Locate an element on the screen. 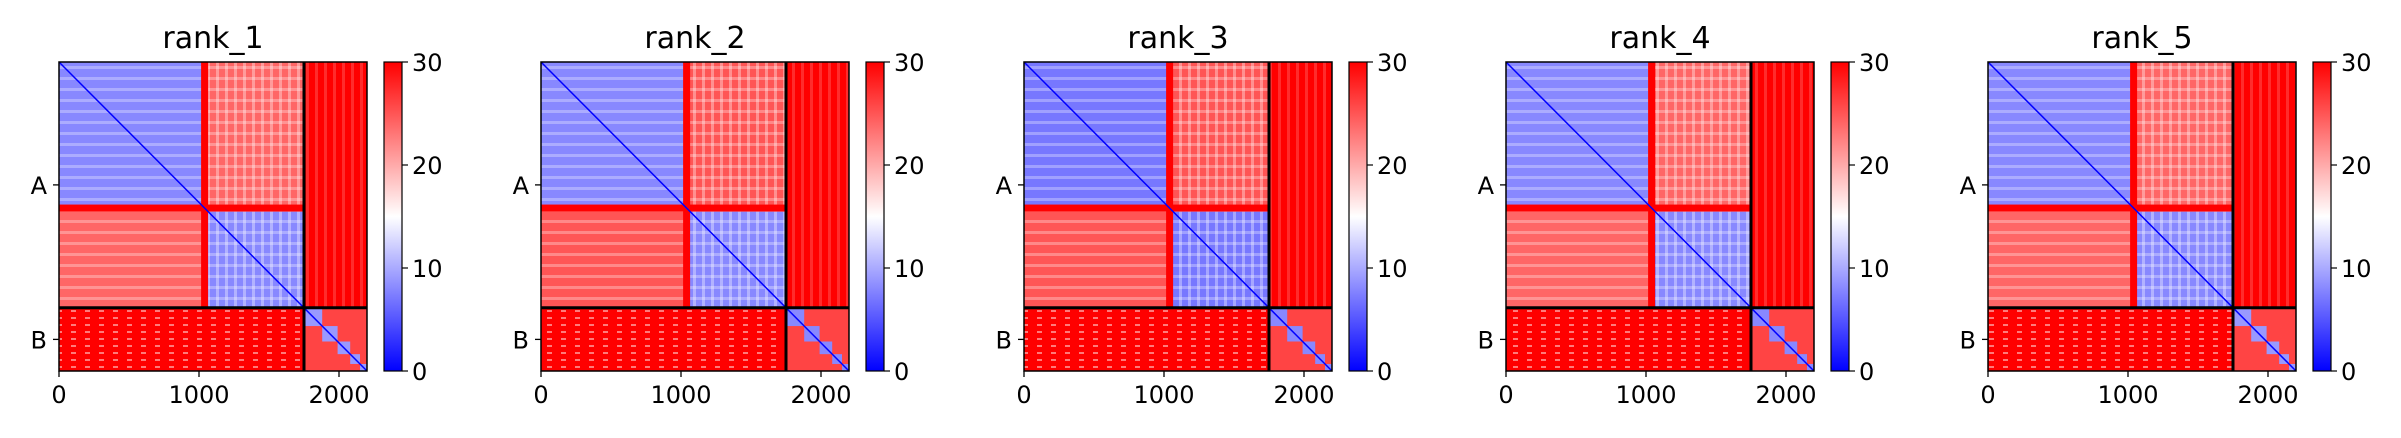 The height and width of the screenshot is (438, 2401). panel-title: rank_5 is located at coordinates (2141, 38).